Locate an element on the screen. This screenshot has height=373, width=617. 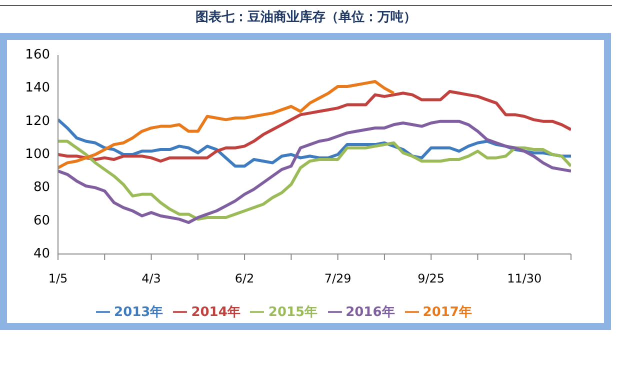
legend-label: 2014年 is located at coordinates (215, 312).